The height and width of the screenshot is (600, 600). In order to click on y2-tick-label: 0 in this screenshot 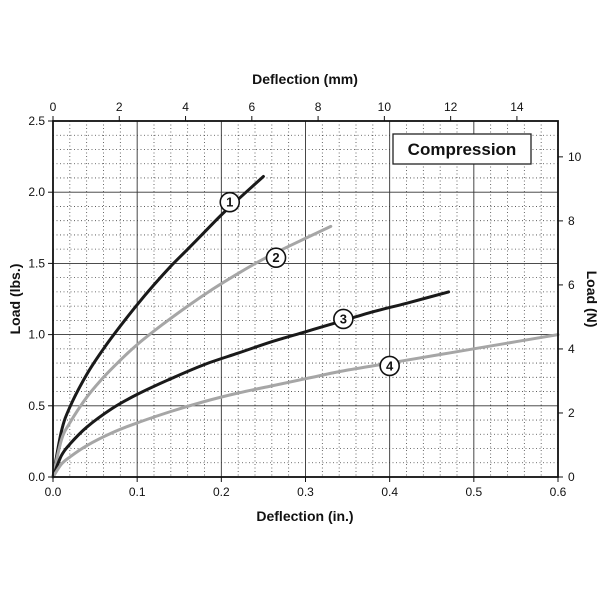, I will do `click(571, 477)`.